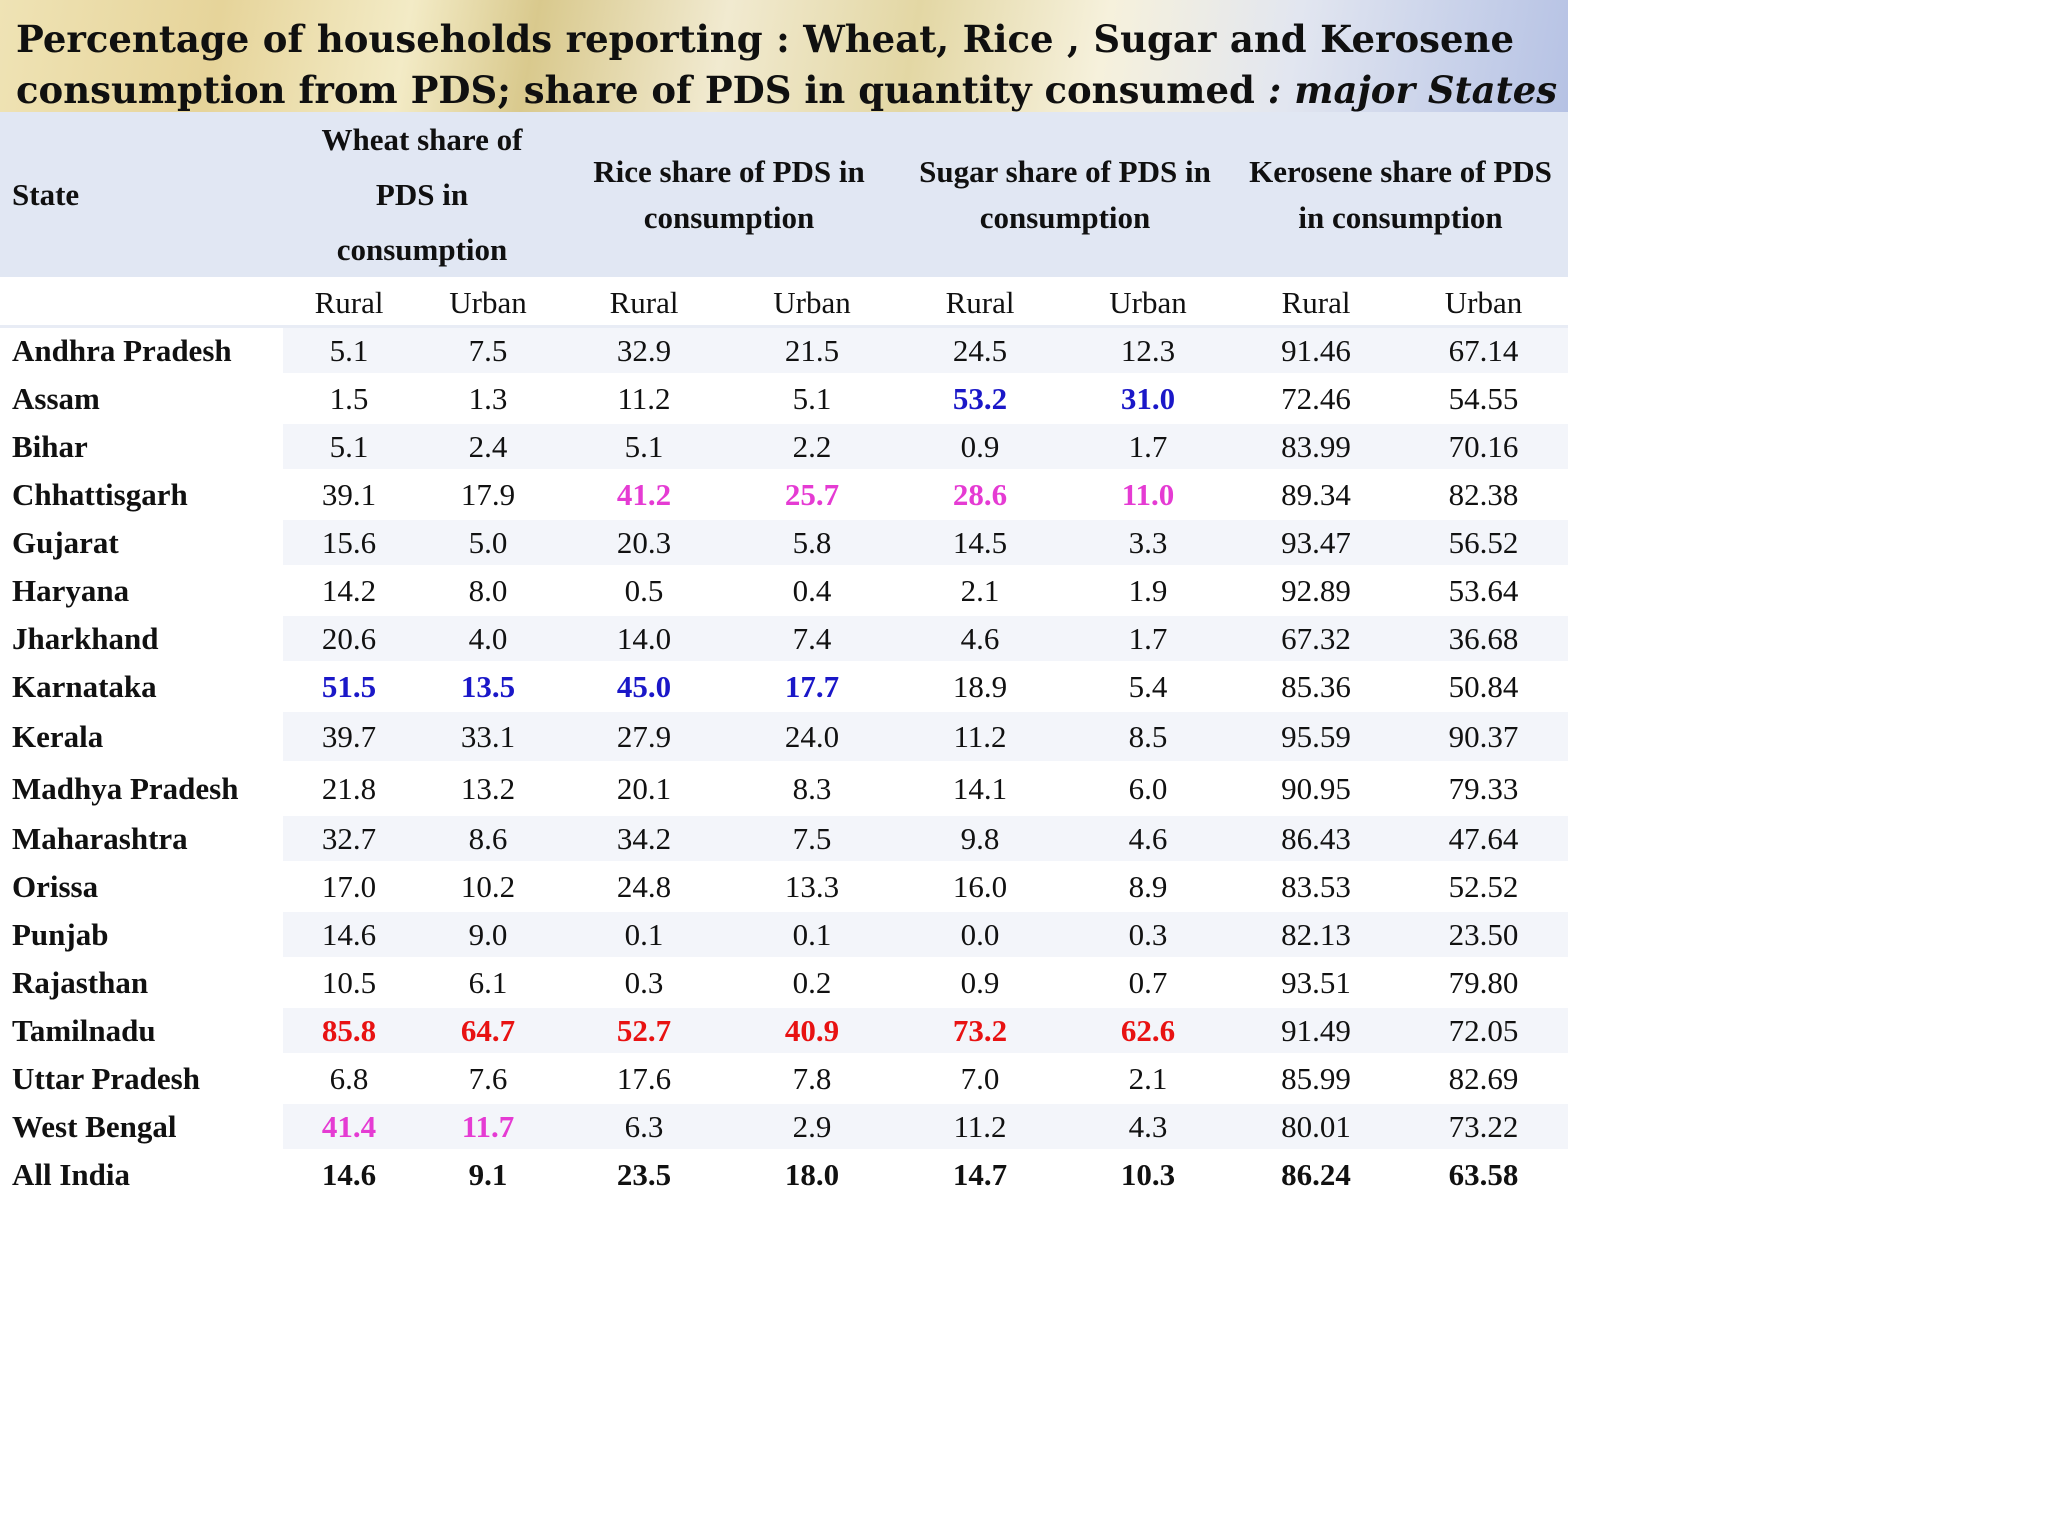  I want to click on rice-urban-cell: 40.9, so click(812, 1031).